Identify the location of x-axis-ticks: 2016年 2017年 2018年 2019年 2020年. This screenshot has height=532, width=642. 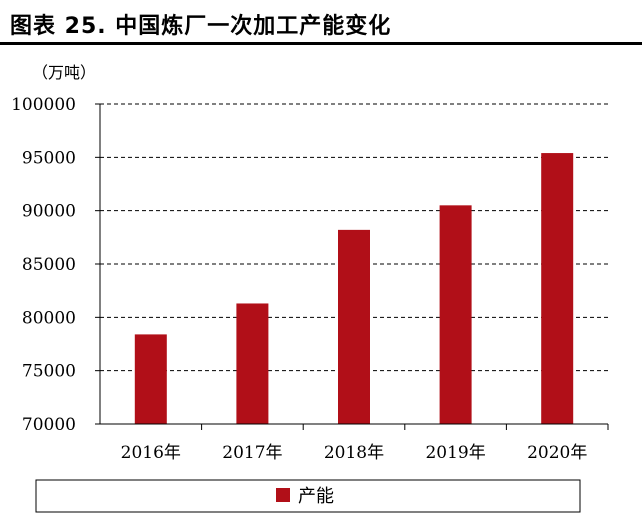
(354, 453).